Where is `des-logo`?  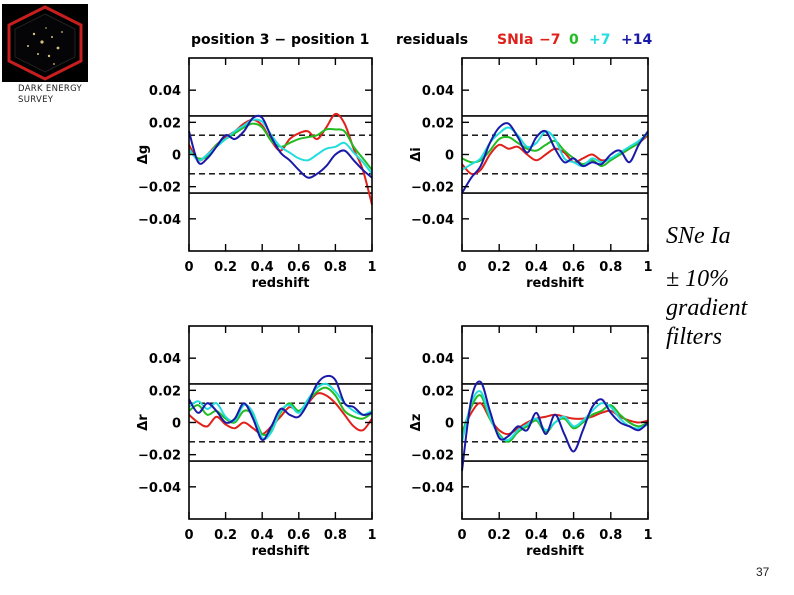
des-logo is located at coordinates (45, 43).